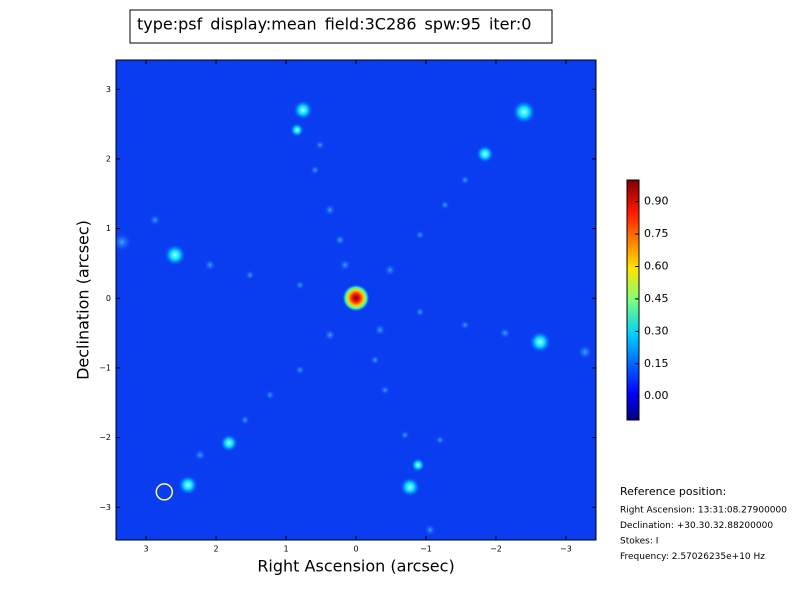  Describe the element at coordinates (510, 24) in the screenshot. I see `title-part: iter:0` at that location.